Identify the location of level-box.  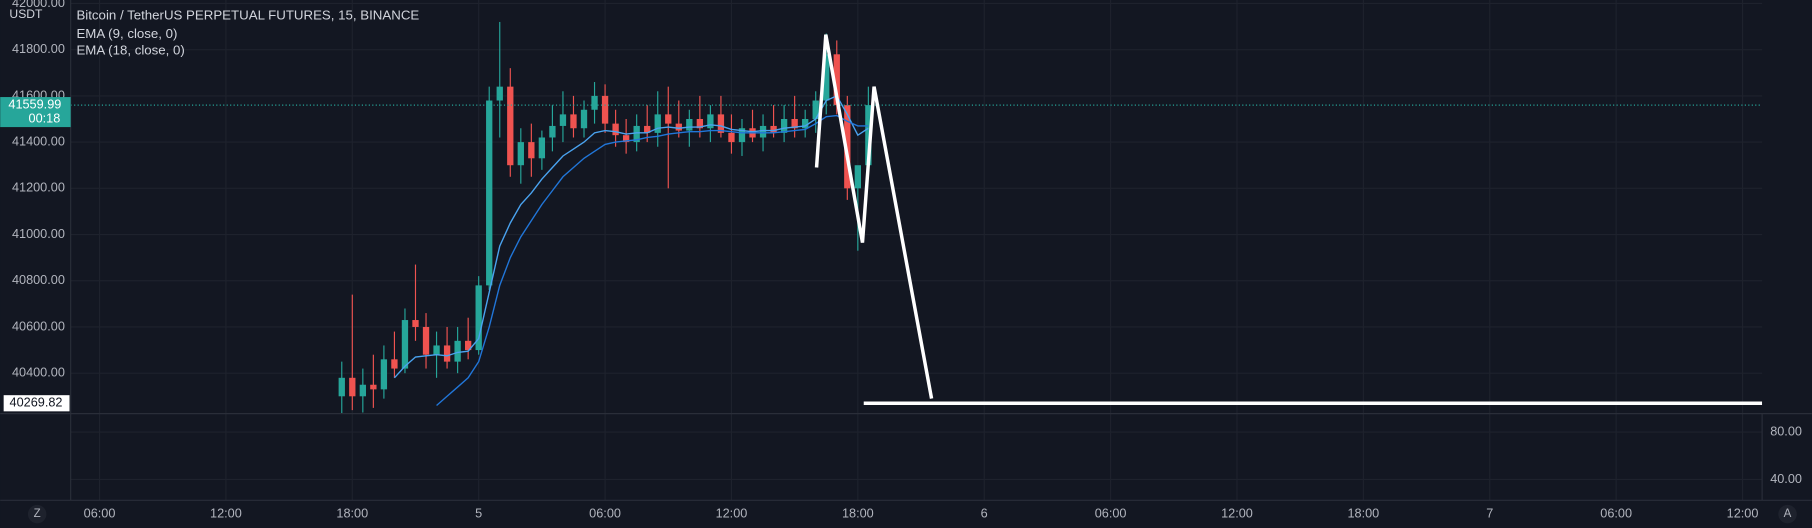
(36, 403).